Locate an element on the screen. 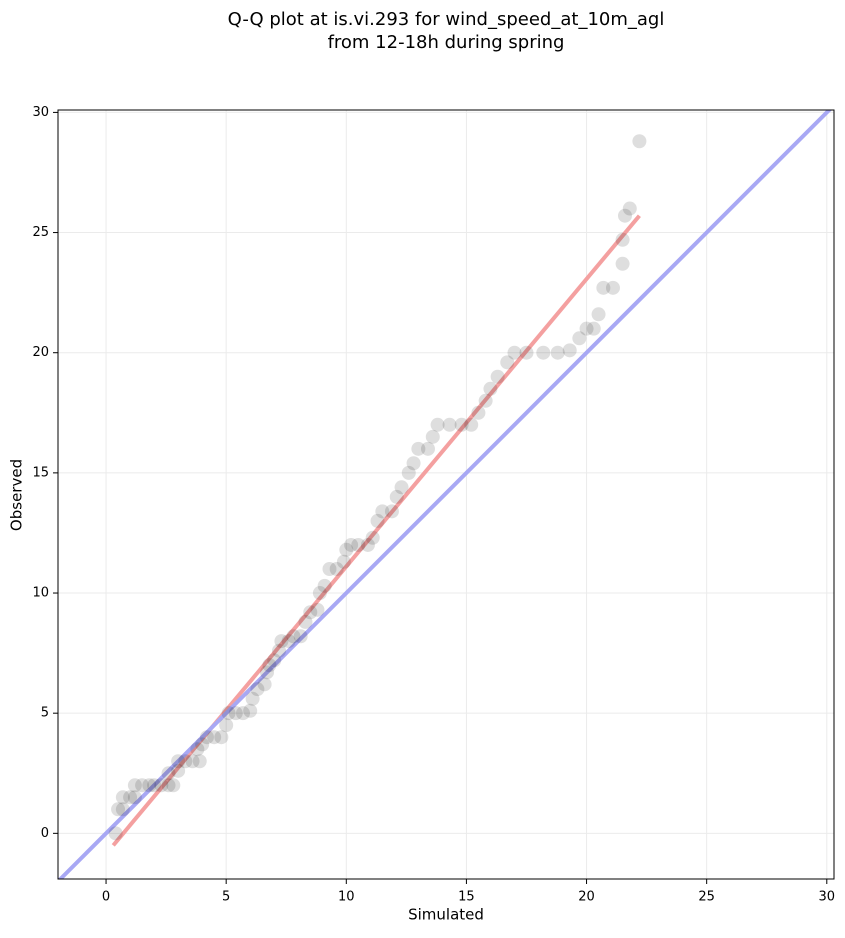 The height and width of the screenshot is (938, 845). x-tick-label: 0 is located at coordinates (106, 897).